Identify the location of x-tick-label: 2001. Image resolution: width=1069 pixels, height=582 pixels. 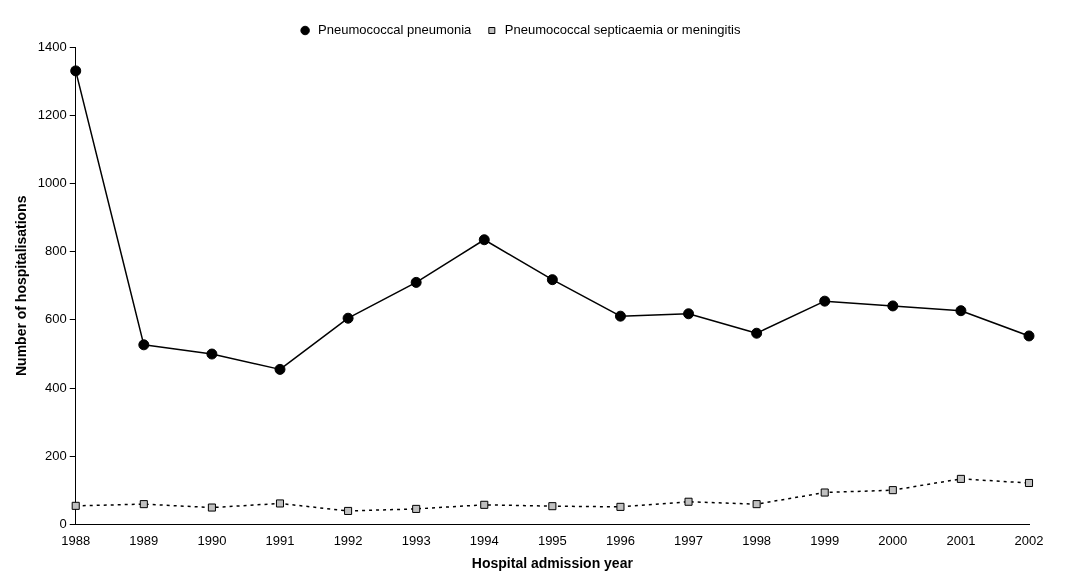
(961, 540).